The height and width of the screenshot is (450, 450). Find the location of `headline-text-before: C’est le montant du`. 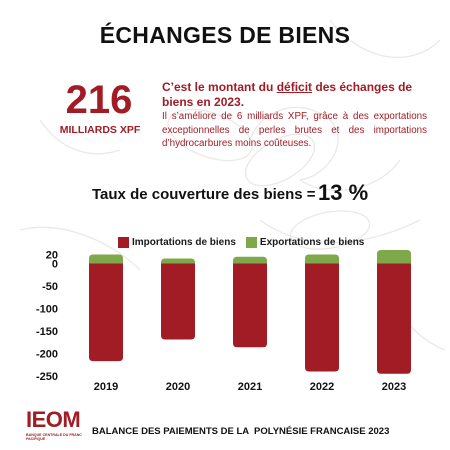

headline-text-before: C’est le montant du is located at coordinates (219, 87).